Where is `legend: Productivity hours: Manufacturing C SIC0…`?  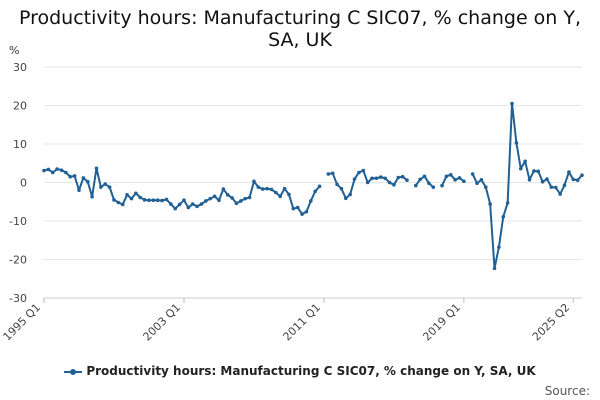
legend: Productivity hours: Manufacturing C SIC0… is located at coordinates (300, 371).